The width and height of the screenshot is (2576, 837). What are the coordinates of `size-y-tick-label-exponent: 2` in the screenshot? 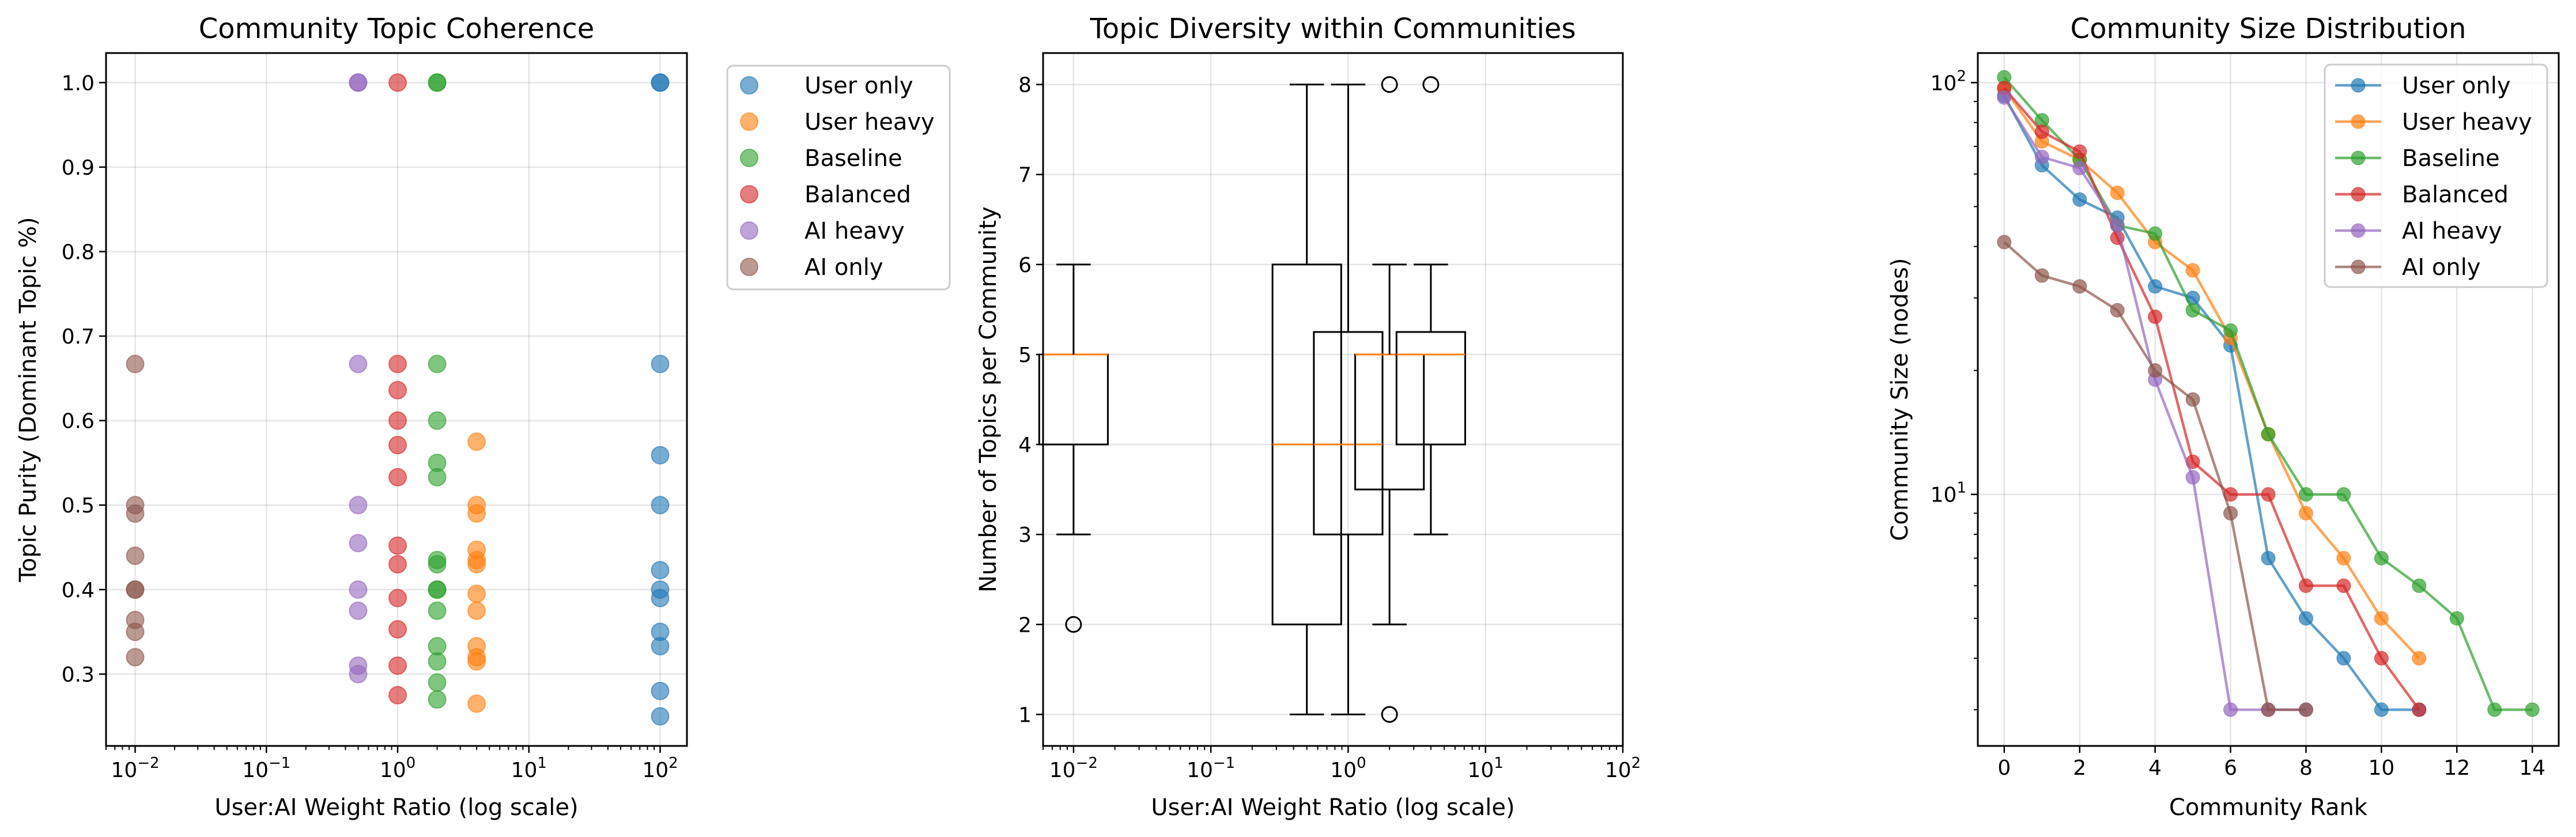 It's located at (1961, 76).